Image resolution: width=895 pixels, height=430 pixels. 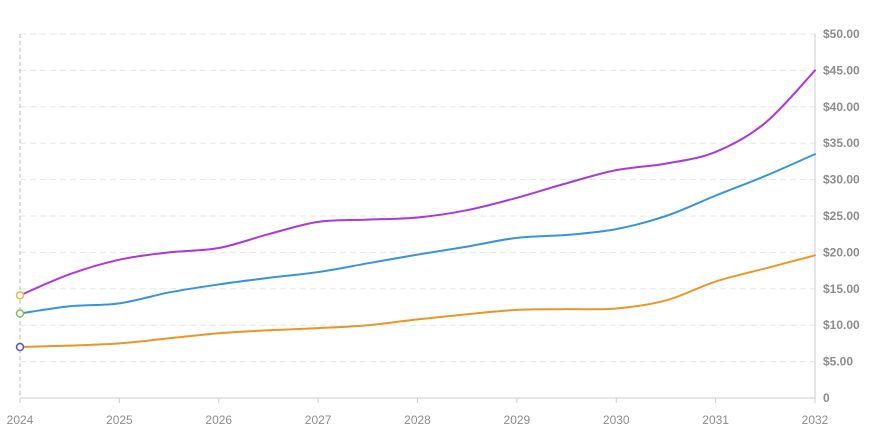 I want to click on x-tick-label: 2024, so click(x=20, y=420).